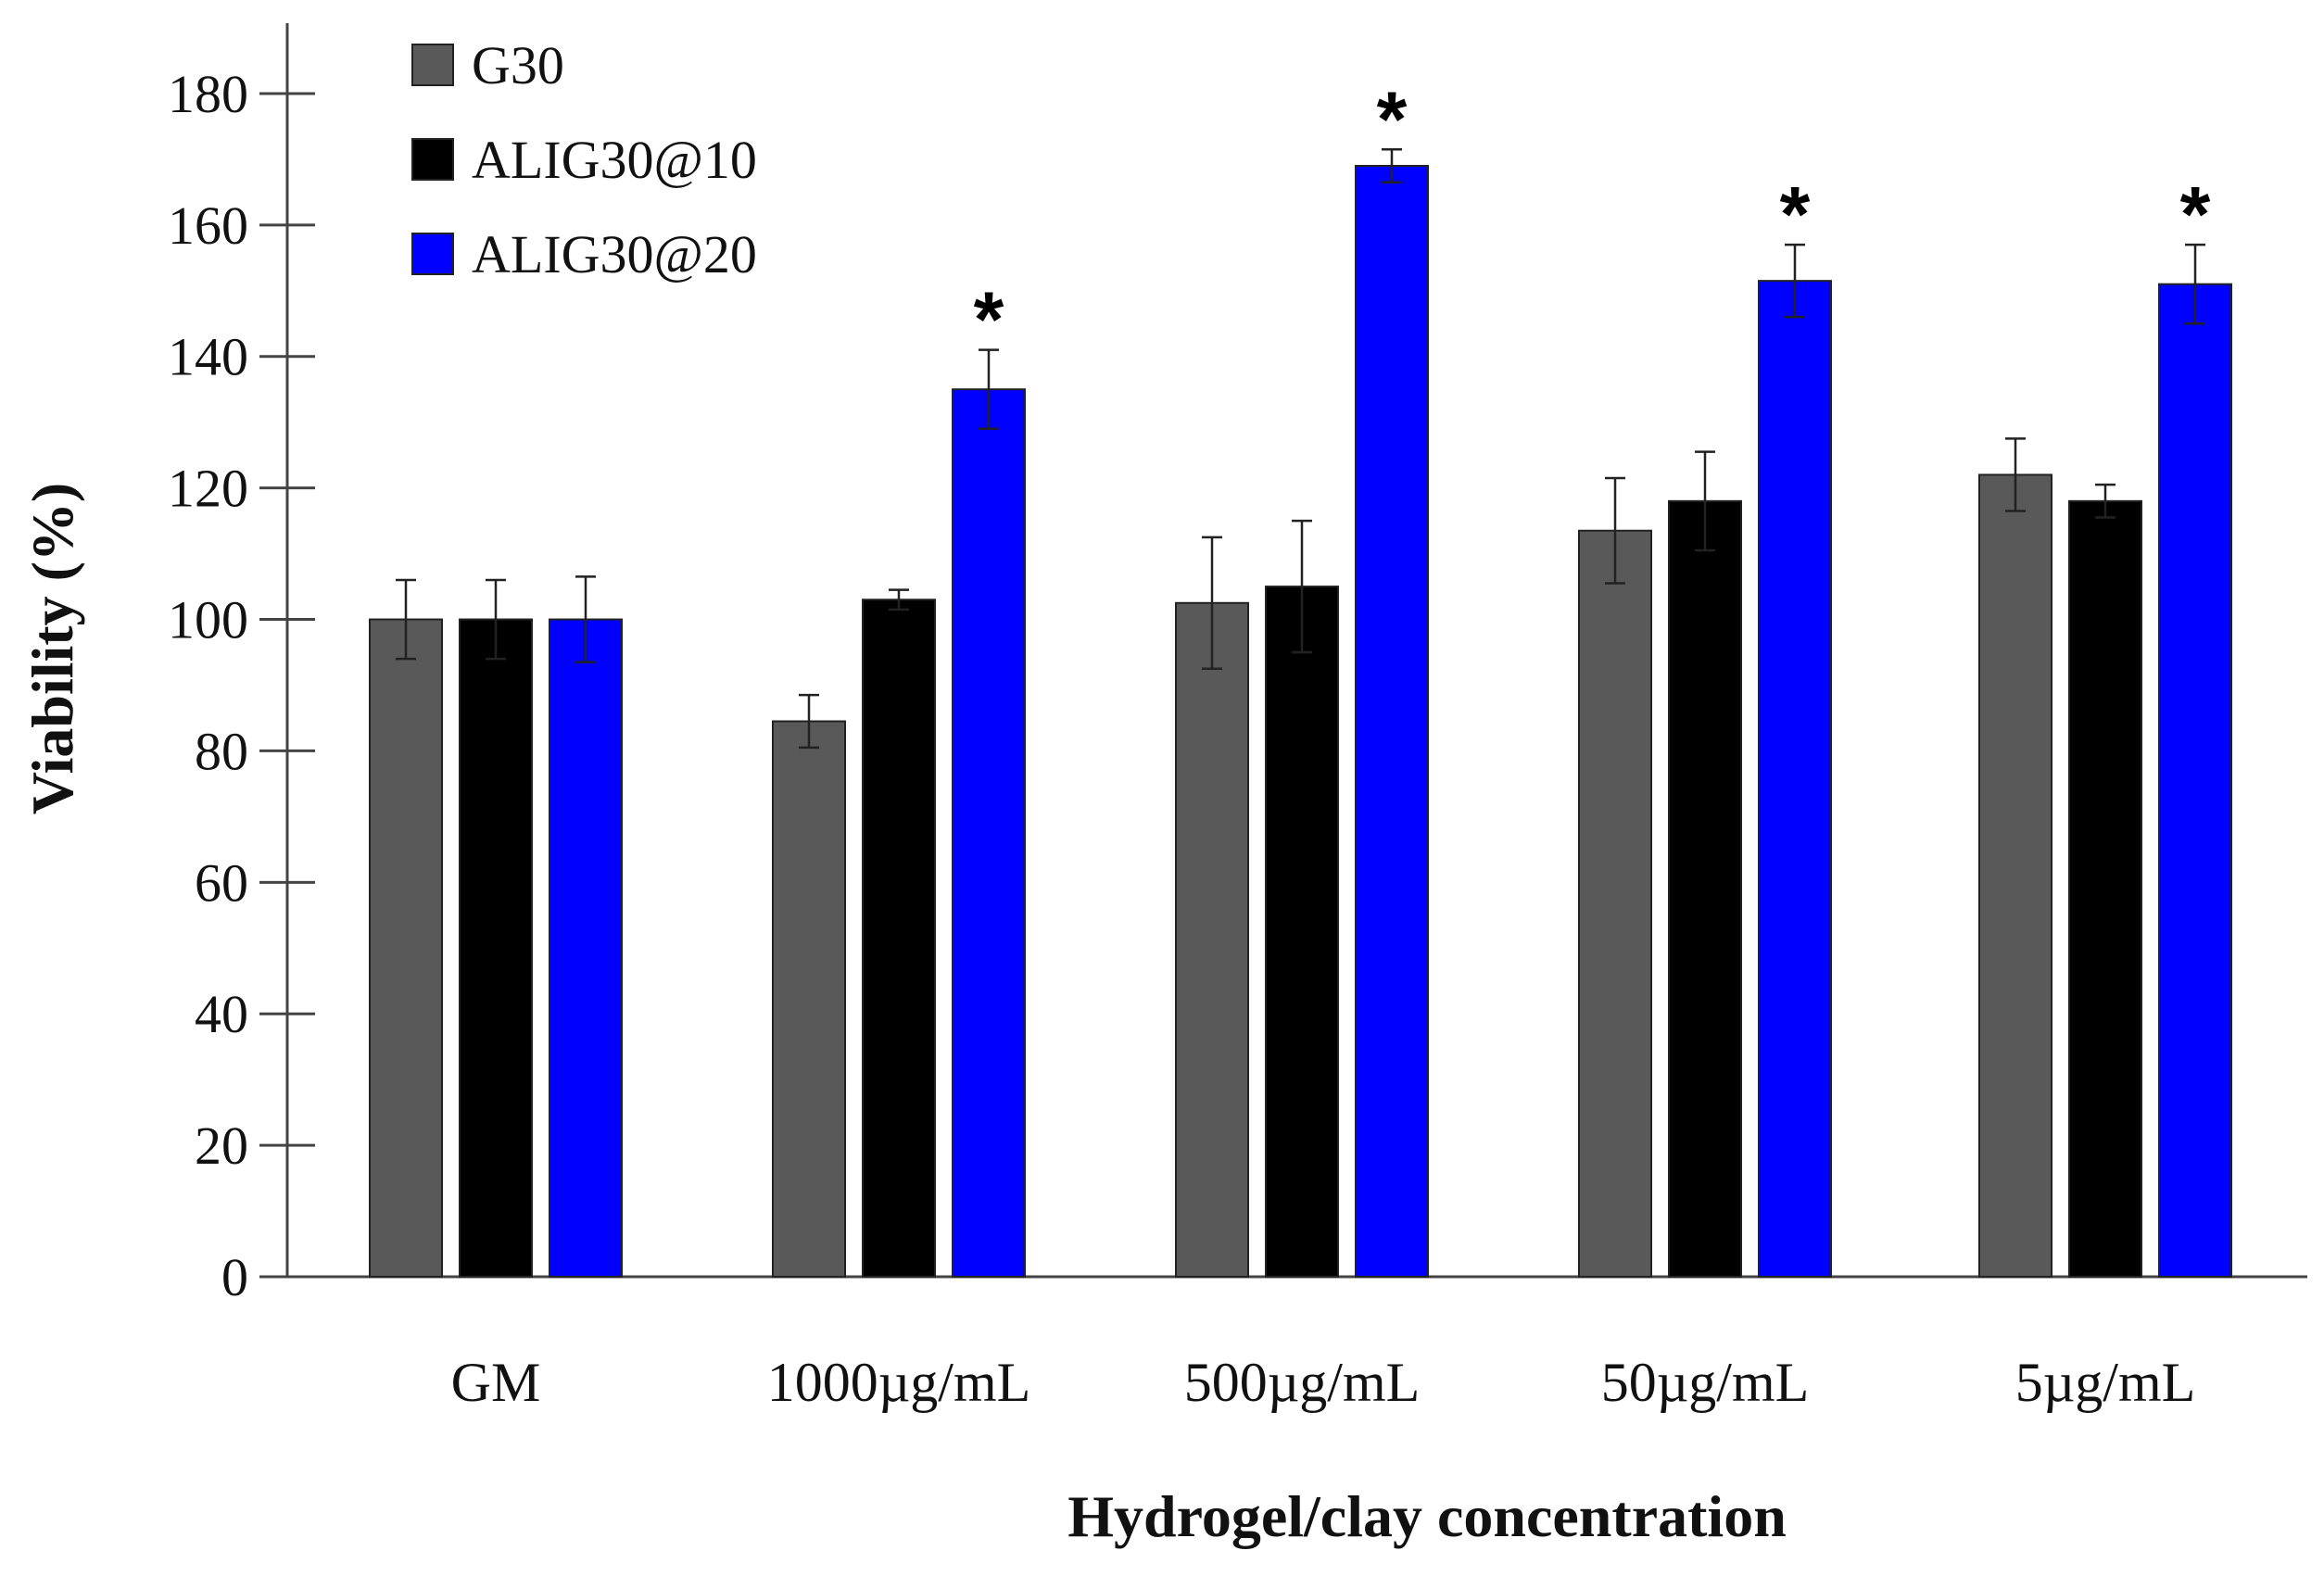 The height and width of the screenshot is (1576, 2324). I want to click on x-category-label: 50µg/mL, so click(1705, 1382).